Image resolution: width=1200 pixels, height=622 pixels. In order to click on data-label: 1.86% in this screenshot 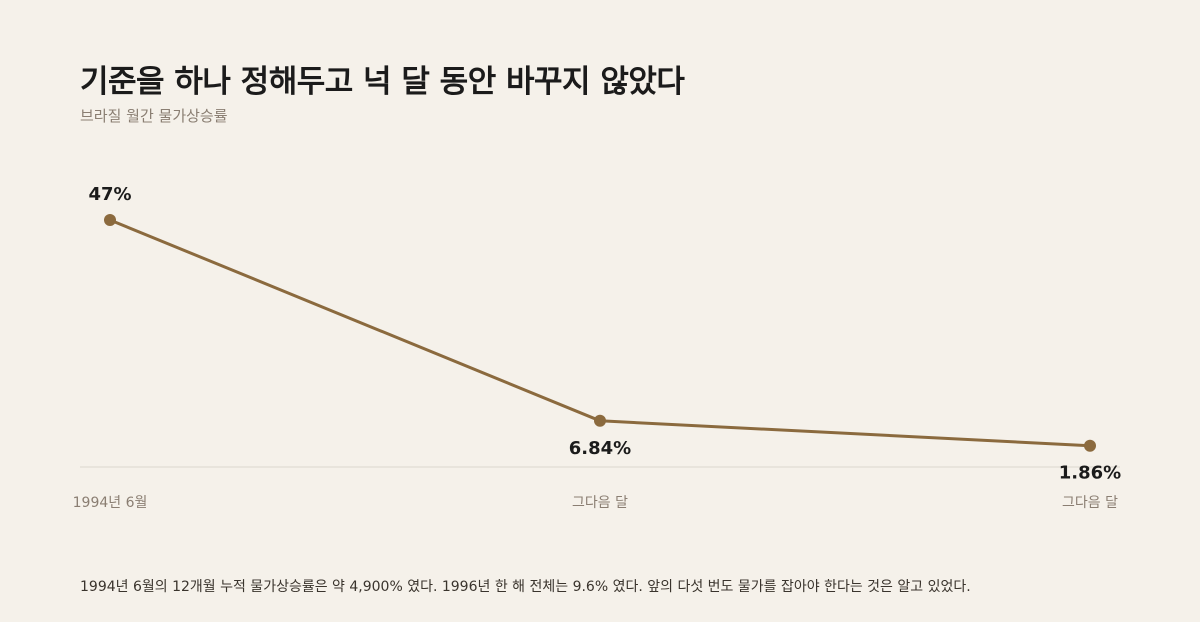, I will do `click(1090, 473)`.